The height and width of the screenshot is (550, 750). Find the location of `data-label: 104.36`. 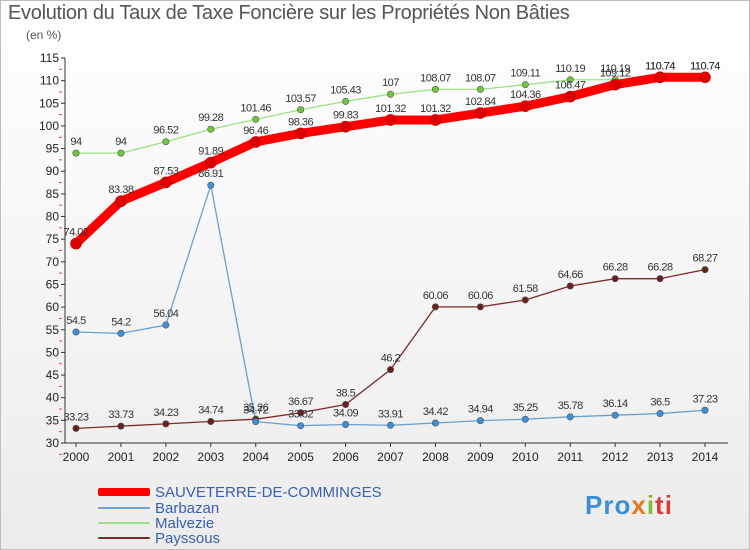

data-label: 104.36 is located at coordinates (525, 95).